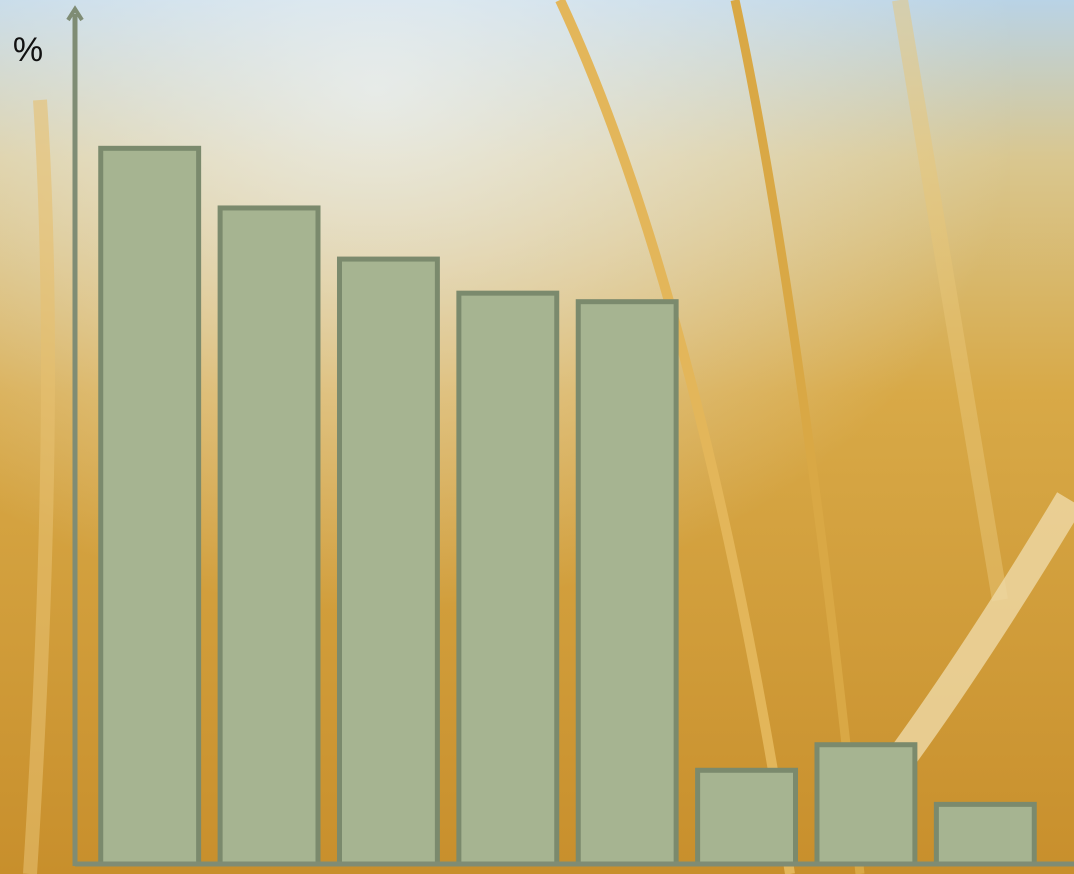  Describe the element at coordinates (75, 13) in the screenshot. I see `y-axis-arrow` at that location.